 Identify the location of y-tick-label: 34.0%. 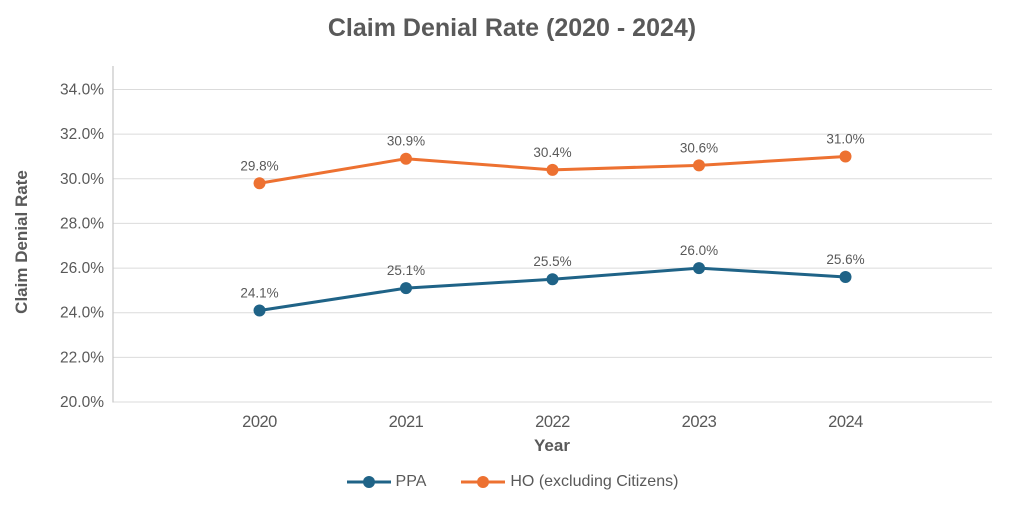
(82, 90).